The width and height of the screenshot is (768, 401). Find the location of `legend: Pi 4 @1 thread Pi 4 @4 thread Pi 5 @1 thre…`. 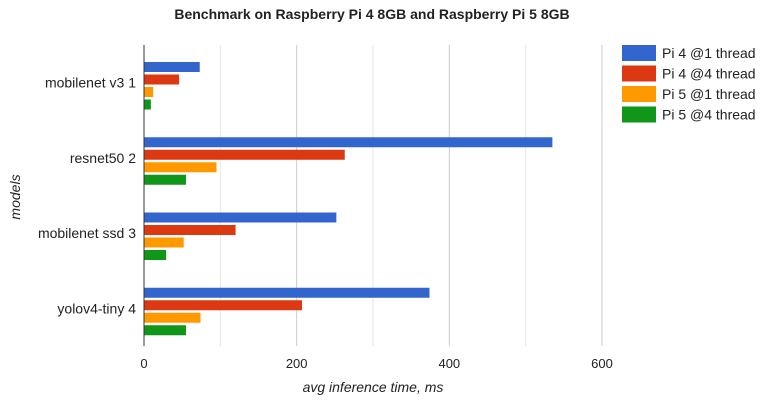

legend: Pi 4 @1 thread Pi 4 @4 thread Pi 5 @1 thre… is located at coordinates (689, 84).